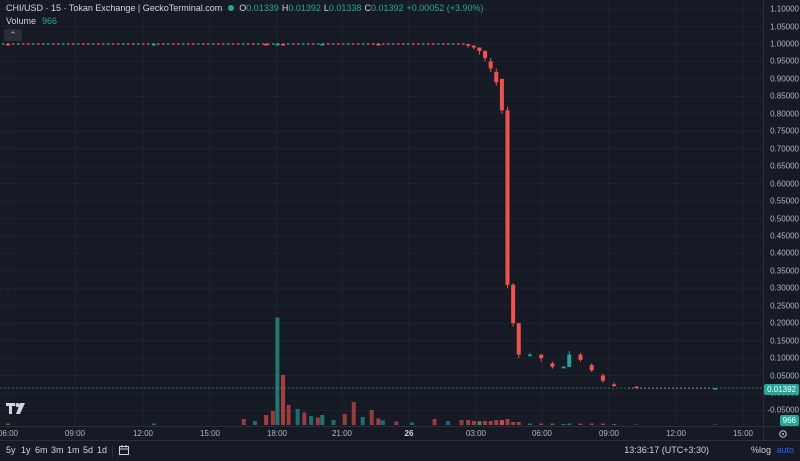 The width and height of the screenshot is (800, 461). I want to click on calendar-range-icon, so click(124, 450).